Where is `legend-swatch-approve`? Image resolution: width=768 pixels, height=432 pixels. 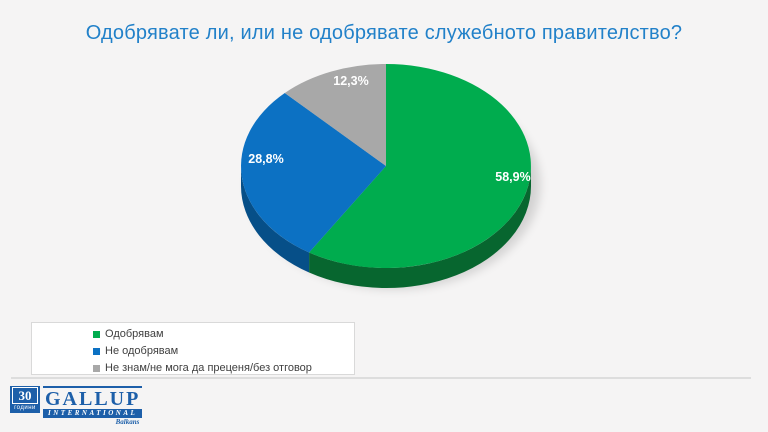
legend-swatch-approve is located at coordinates (96, 334).